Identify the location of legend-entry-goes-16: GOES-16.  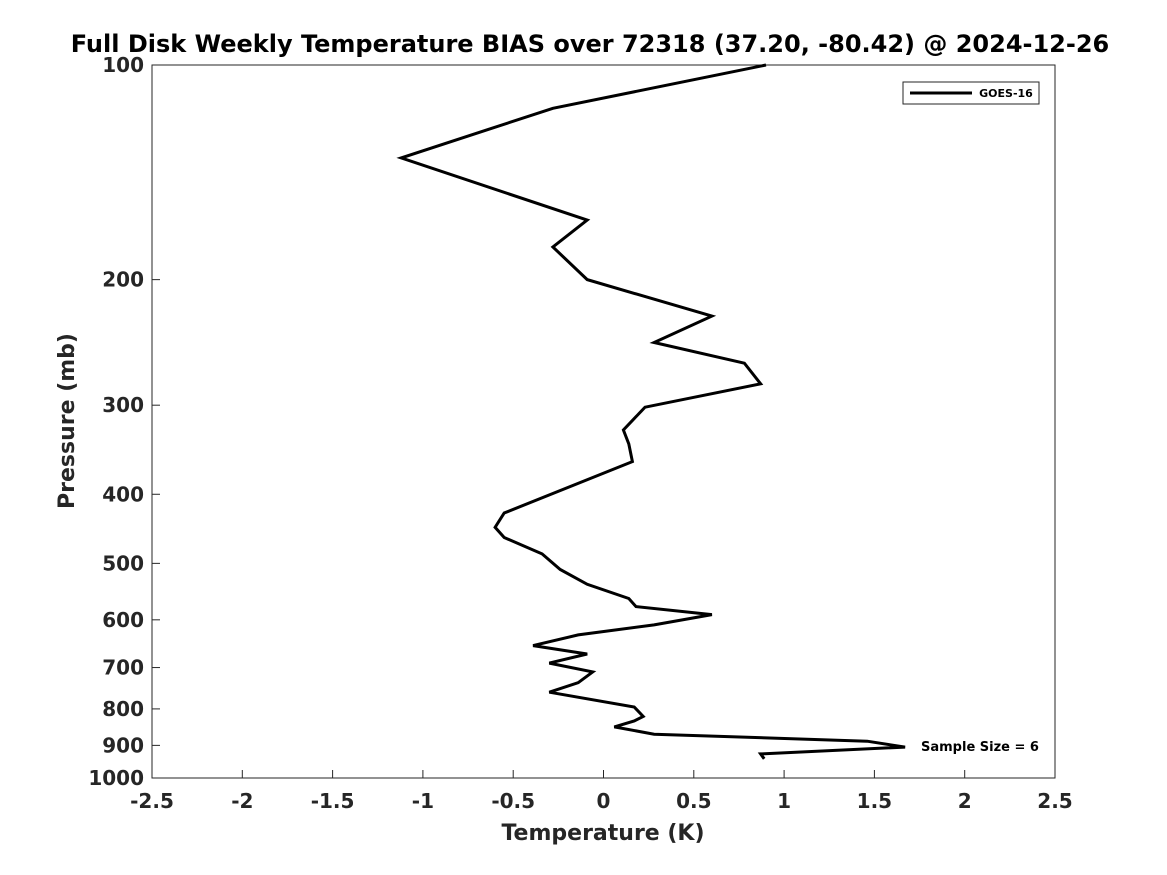
(1006, 93).